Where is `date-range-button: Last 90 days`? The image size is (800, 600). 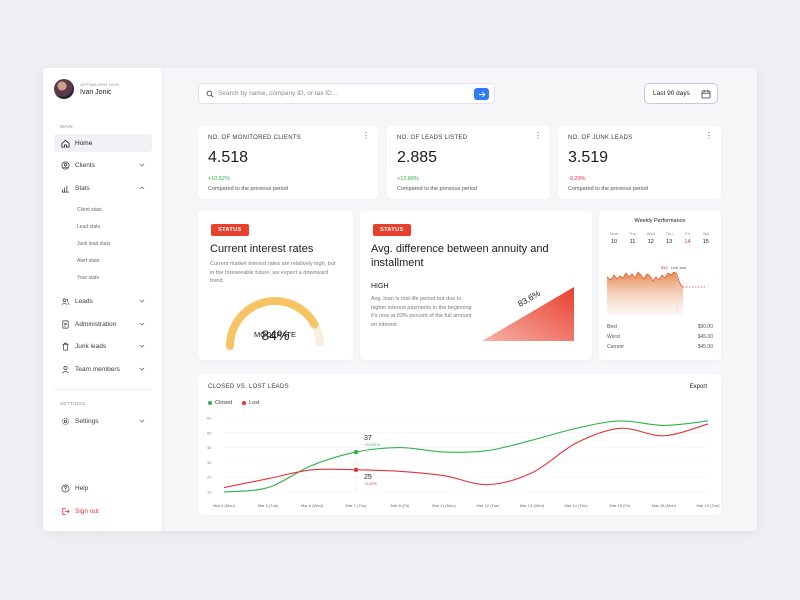 date-range-button: Last 90 days is located at coordinates (681, 93).